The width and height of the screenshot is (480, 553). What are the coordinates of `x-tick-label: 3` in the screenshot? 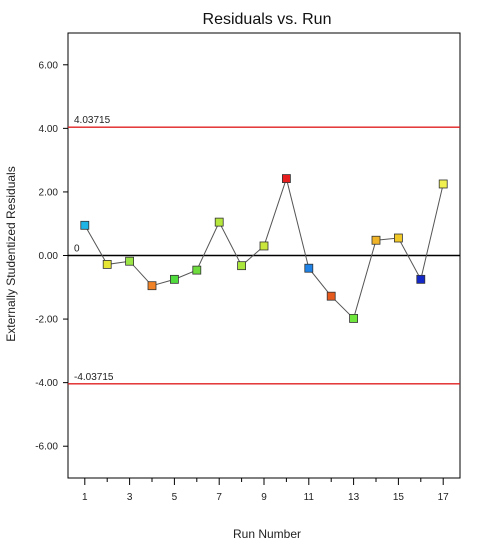 It's located at (130, 497).